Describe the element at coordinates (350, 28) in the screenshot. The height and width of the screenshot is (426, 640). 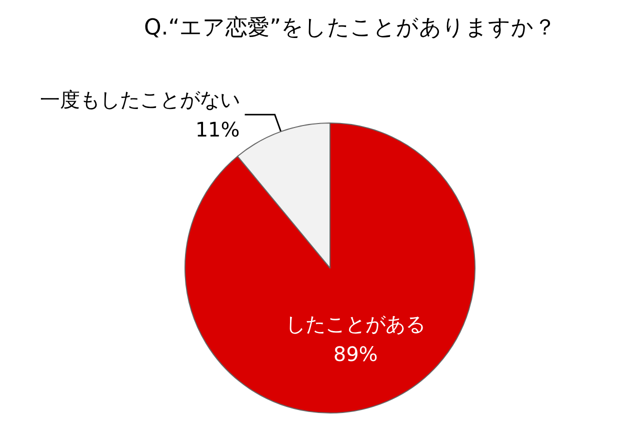
I see `chart-title: Q.“エア恋愛”をしたことがありますか？` at that location.